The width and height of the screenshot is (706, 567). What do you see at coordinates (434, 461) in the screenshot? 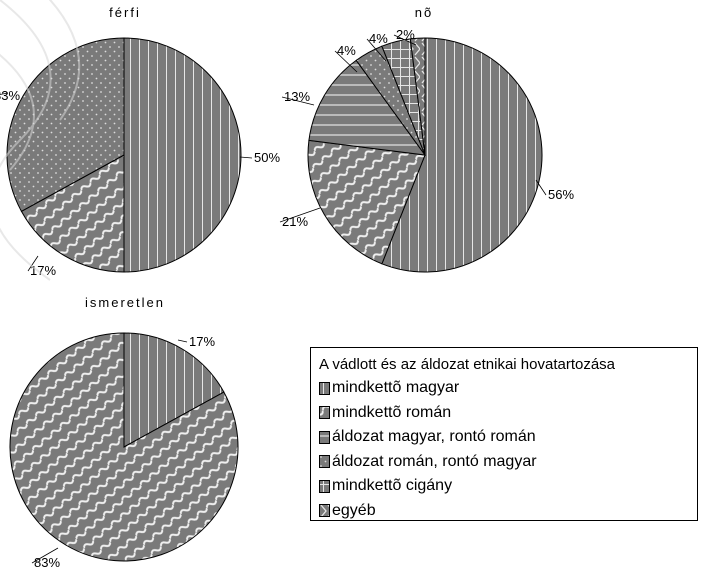
I see `legend-label: áldozat román, rontó magyar` at bounding box center [434, 461].